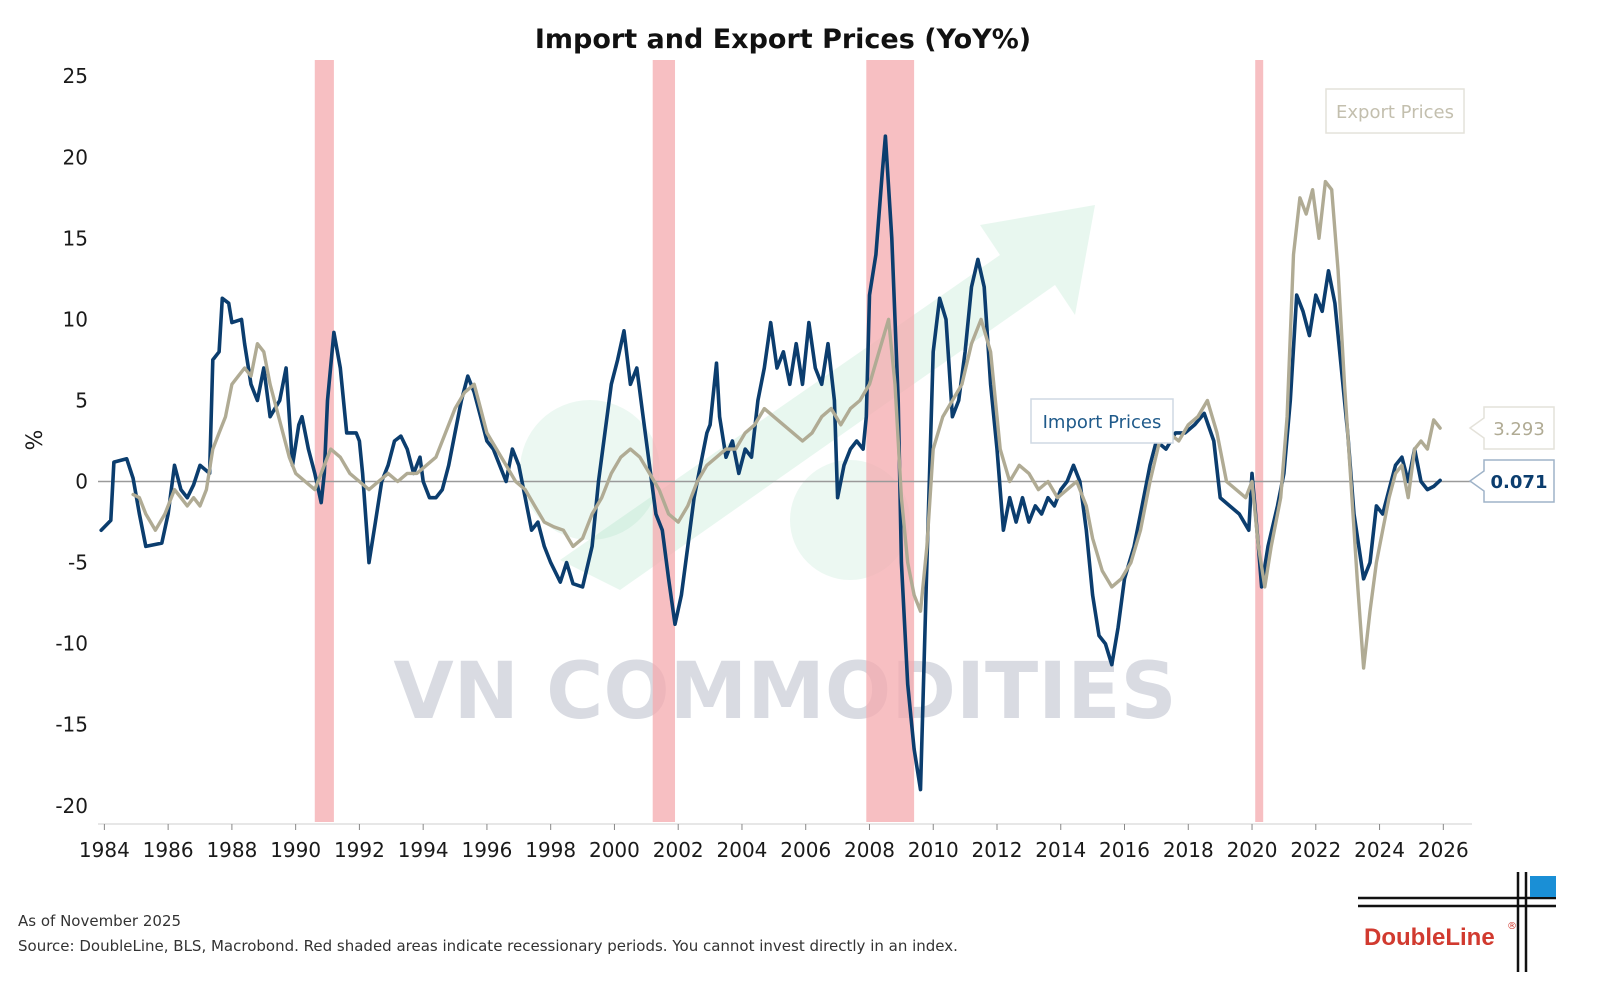 Image resolution: width=1600 pixels, height=1003 pixels. Describe the element at coordinates (75, 319) in the screenshot. I see `y-tick-label: 10` at that location.